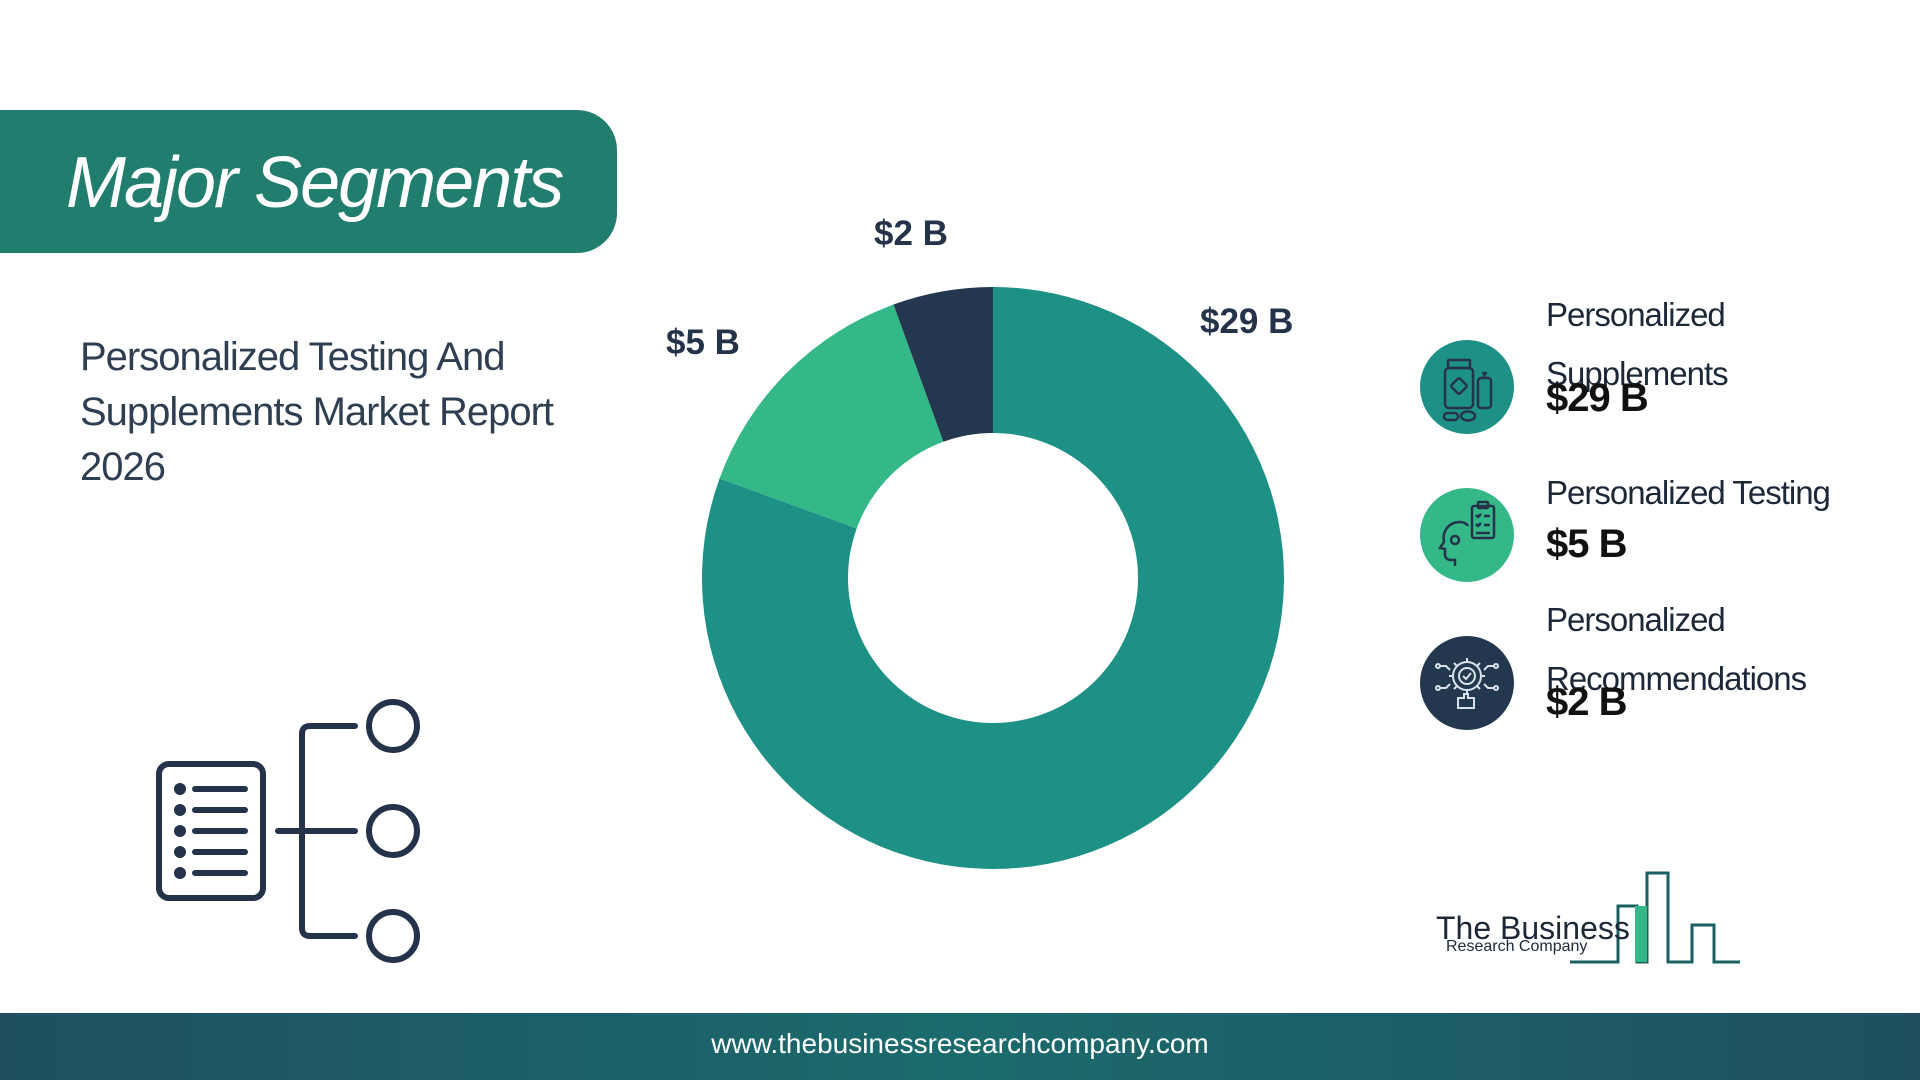  What do you see at coordinates (1597, 398) in the screenshot?
I see `legend-value-supplements: $29 B` at bounding box center [1597, 398].